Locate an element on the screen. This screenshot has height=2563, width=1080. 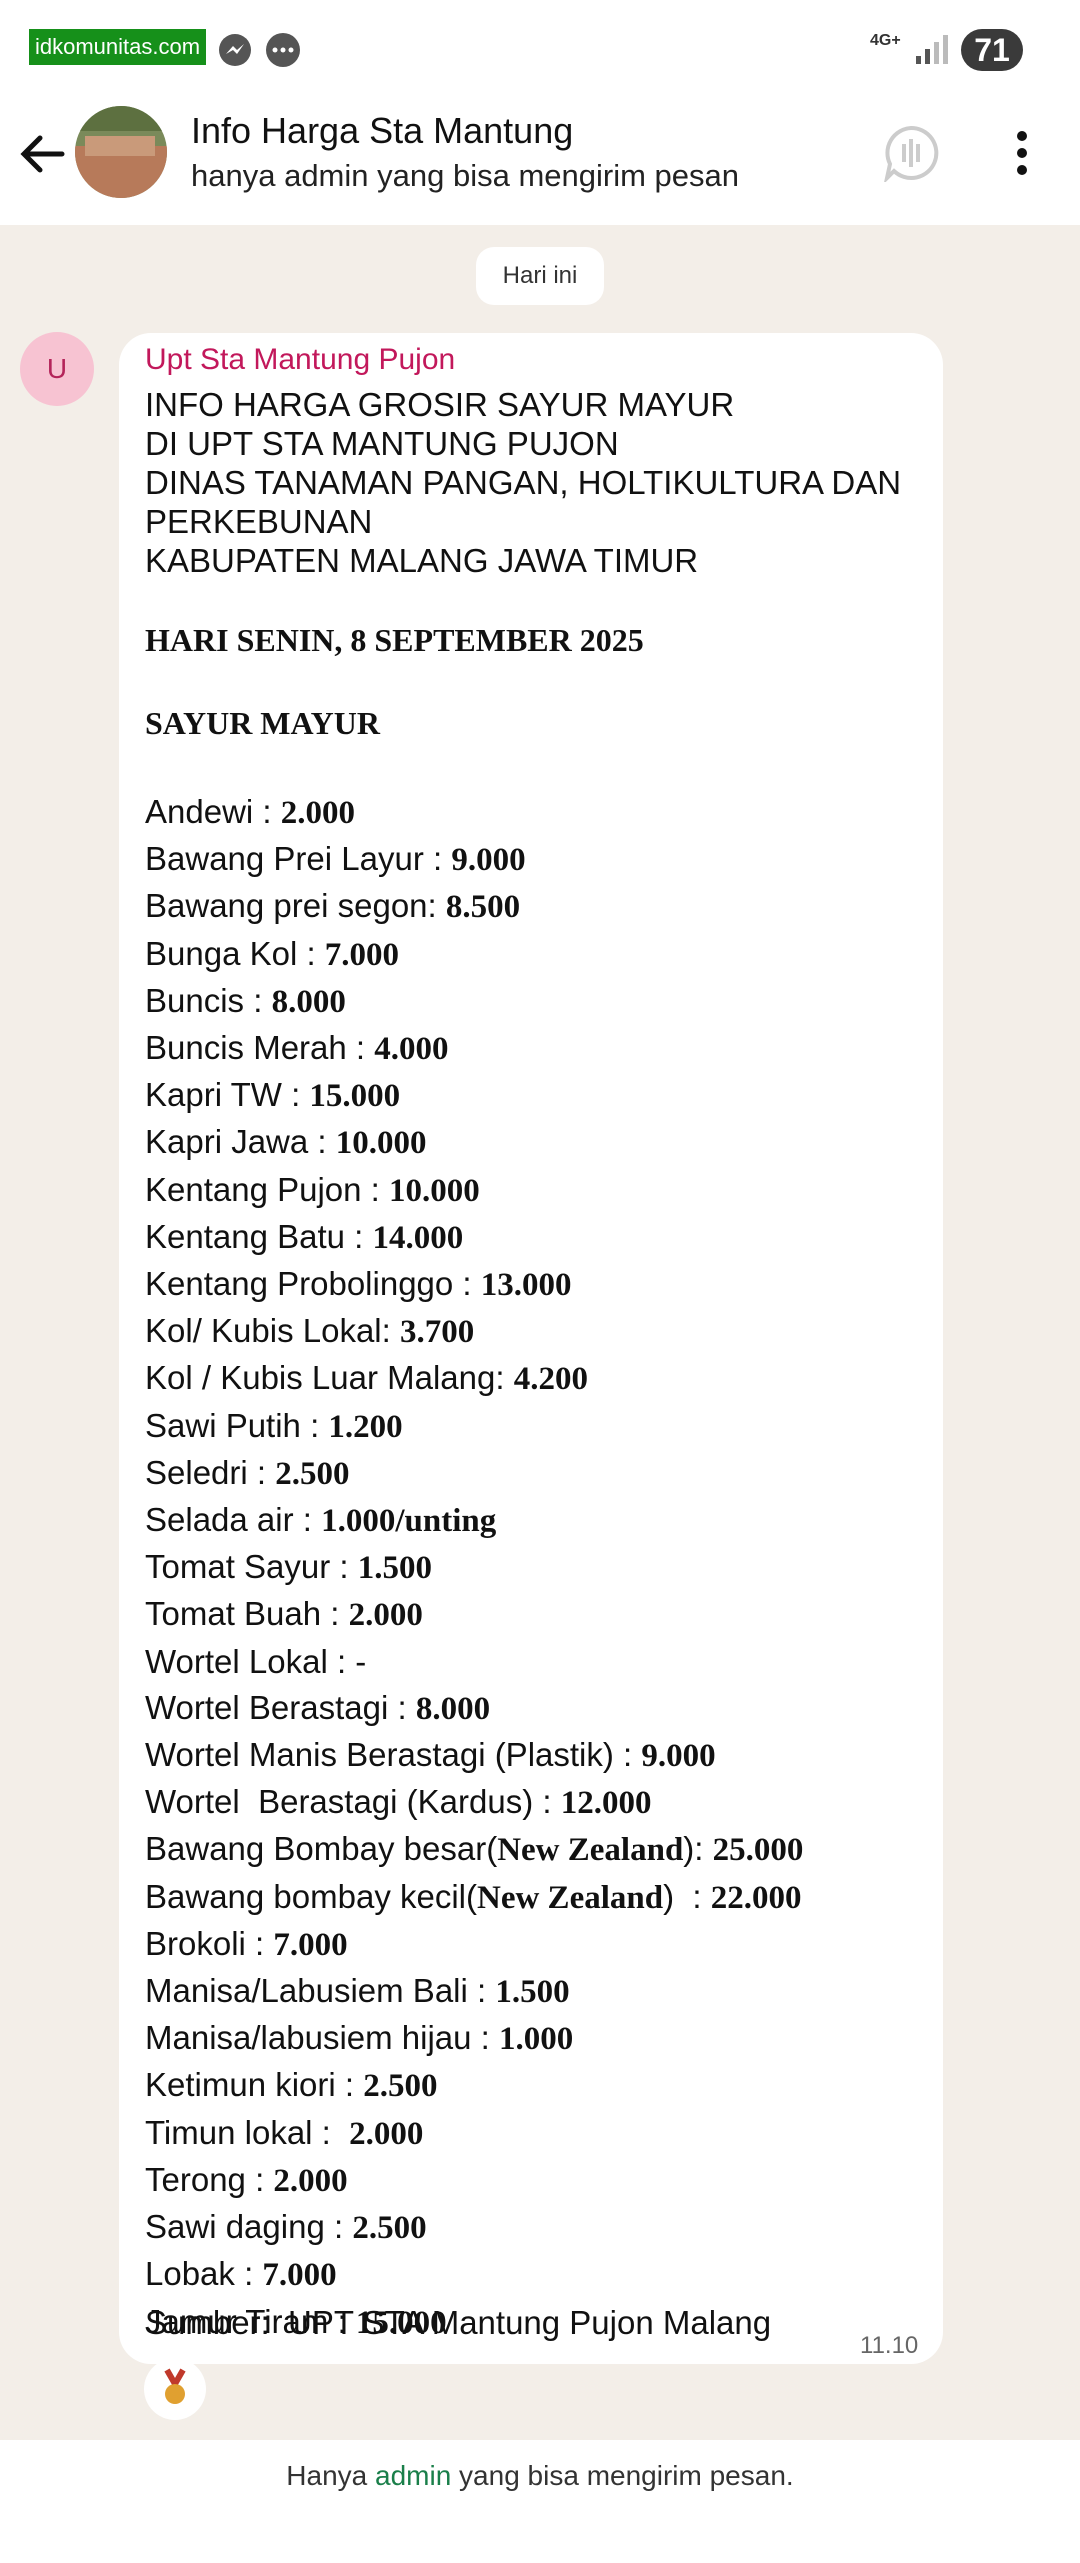
price-row: Jamur Tiram : 15.000 is located at coordinates (474, 2322).